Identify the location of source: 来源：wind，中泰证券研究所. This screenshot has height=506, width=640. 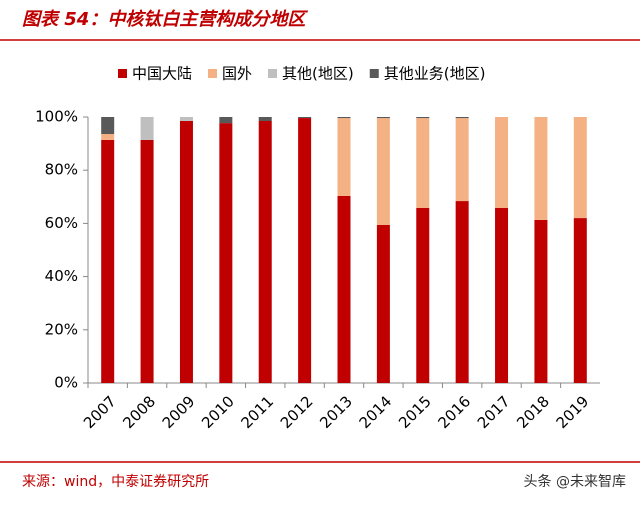
(115, 482).